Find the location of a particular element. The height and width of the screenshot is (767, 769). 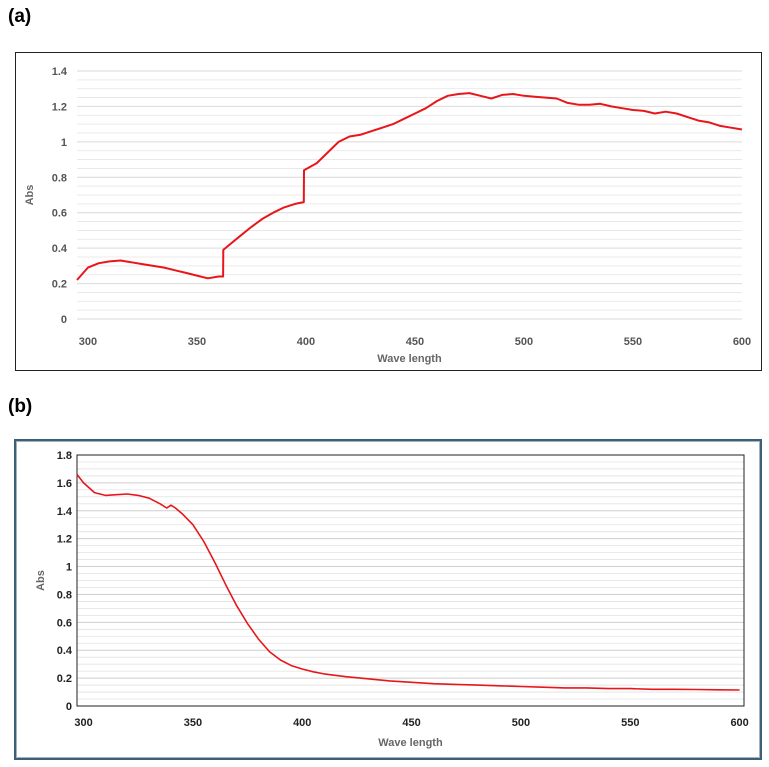

y-tick-label: 1.8 is located at coordinates (64, 456).